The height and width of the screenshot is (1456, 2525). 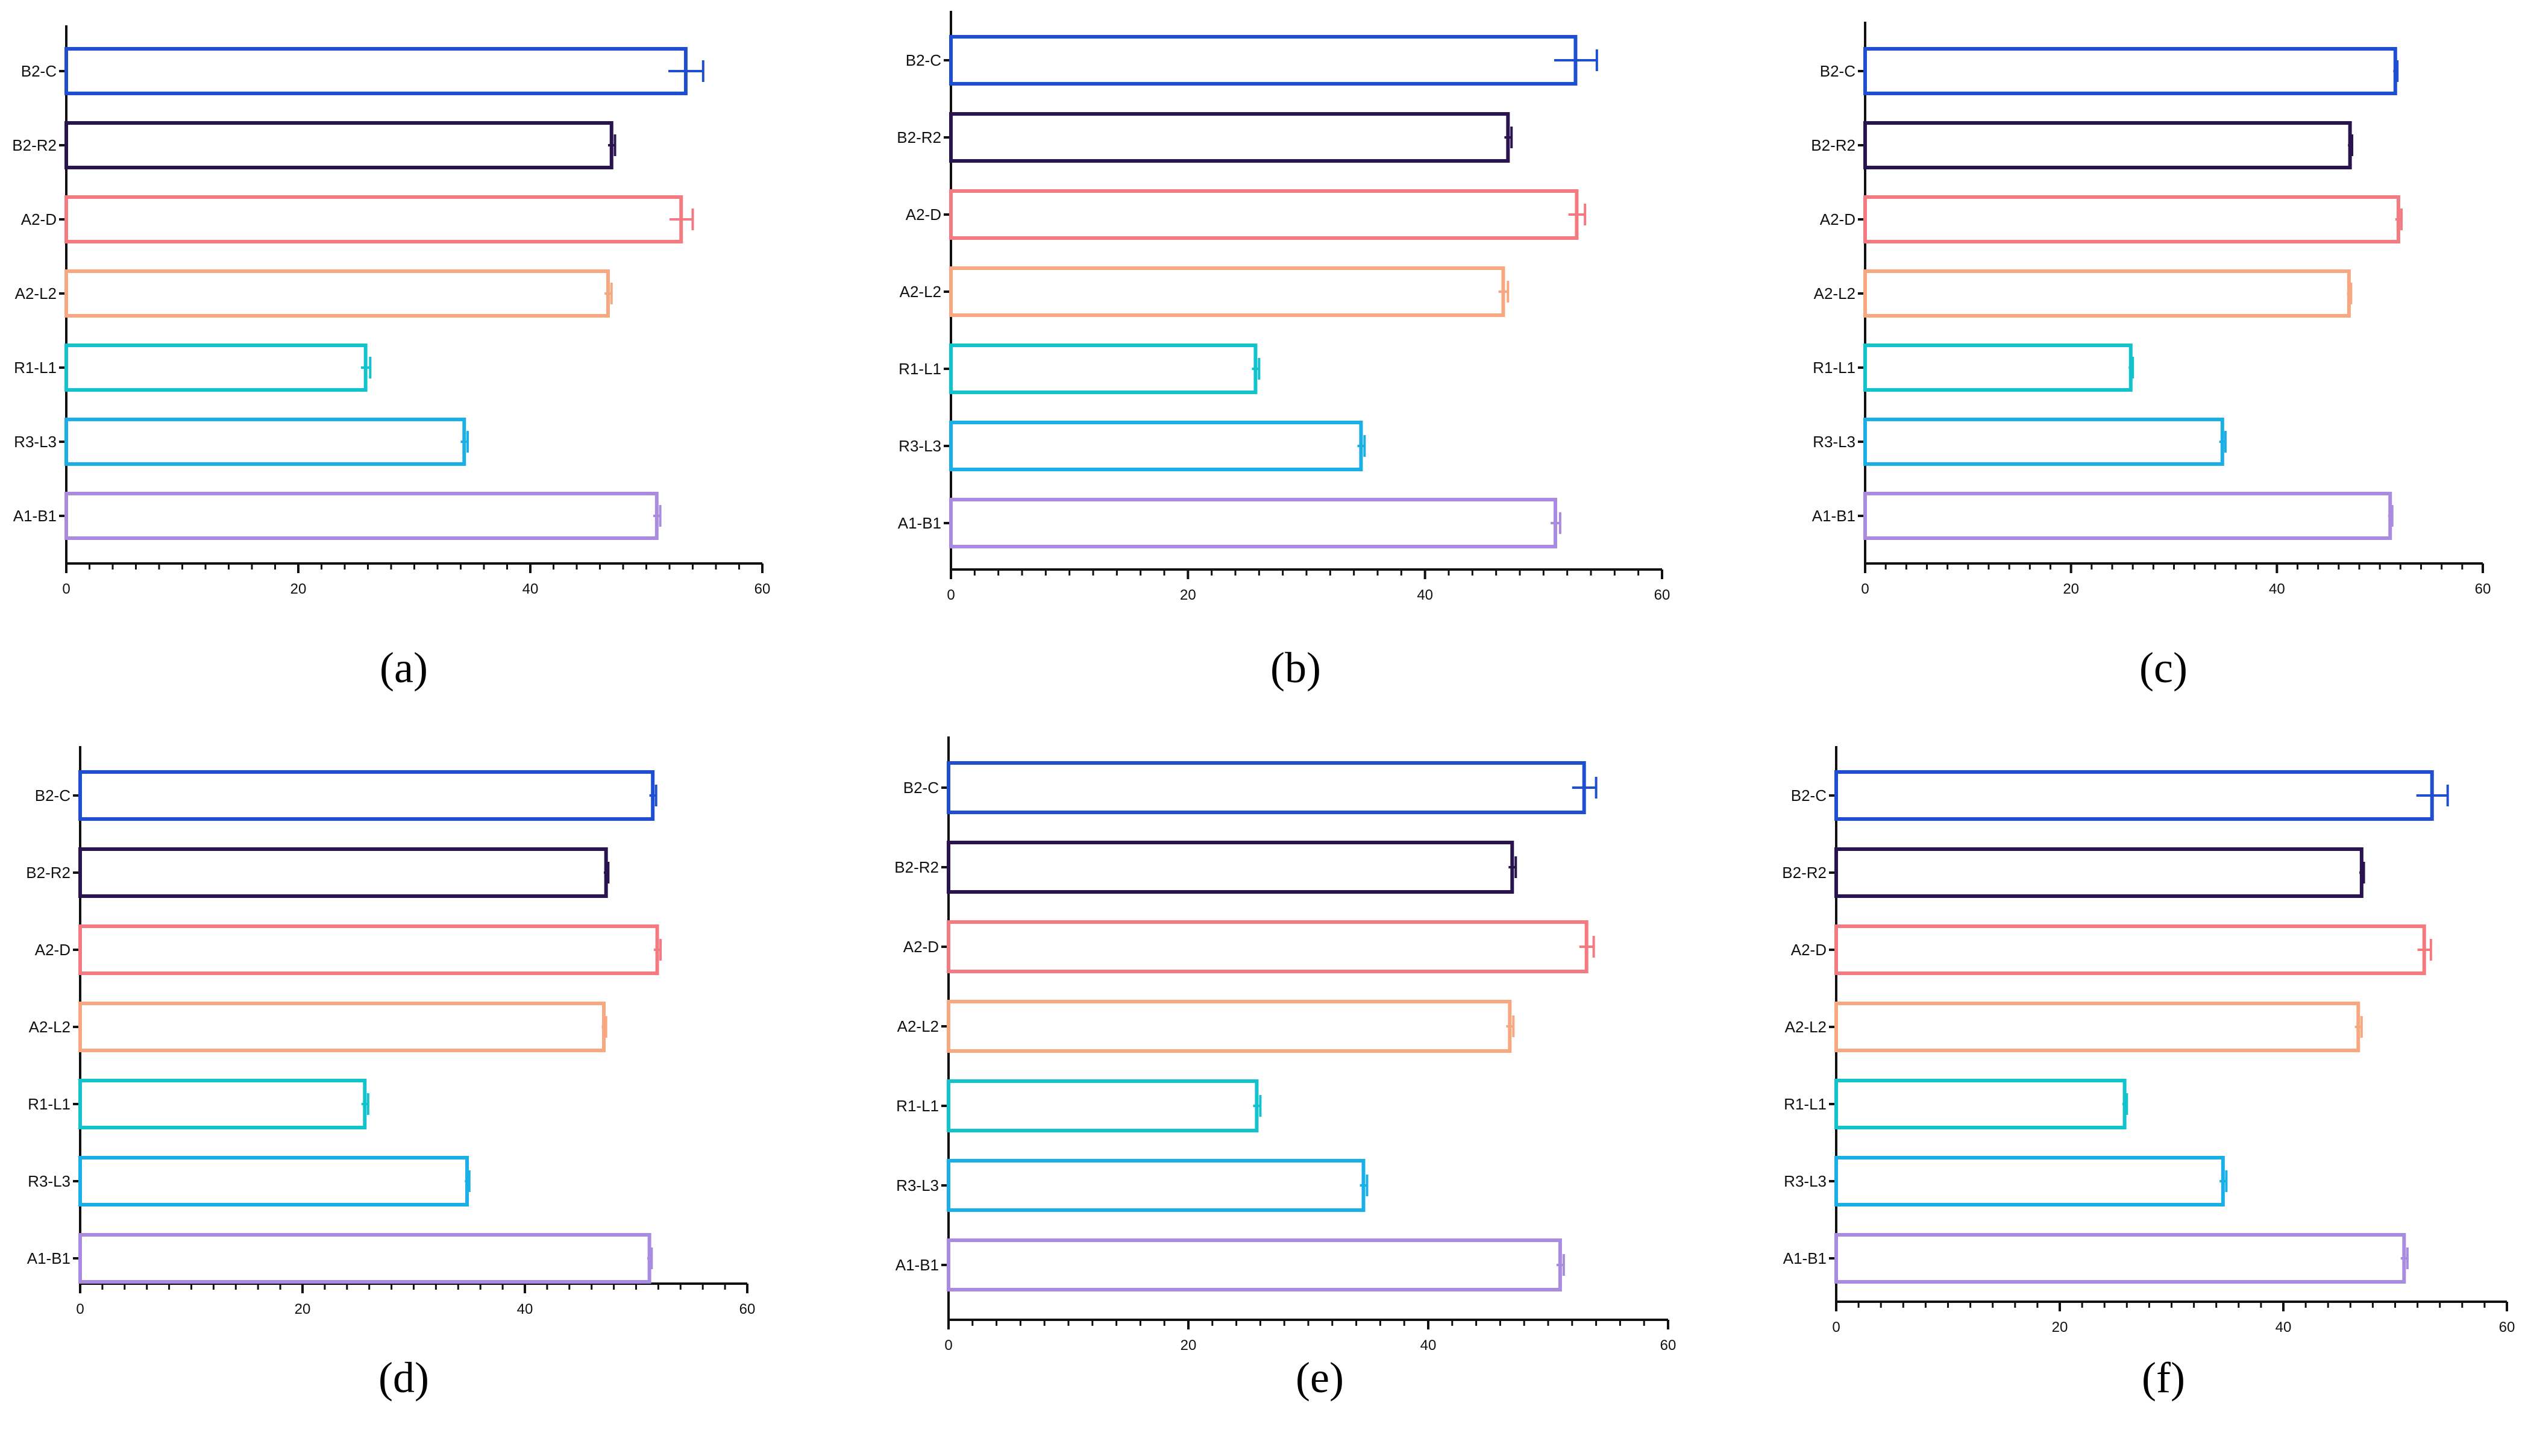 What do you see at coordinates (404, 668) in the screenshot?
I see `panel-label-a: (a)` at bounding box center [404, 668].